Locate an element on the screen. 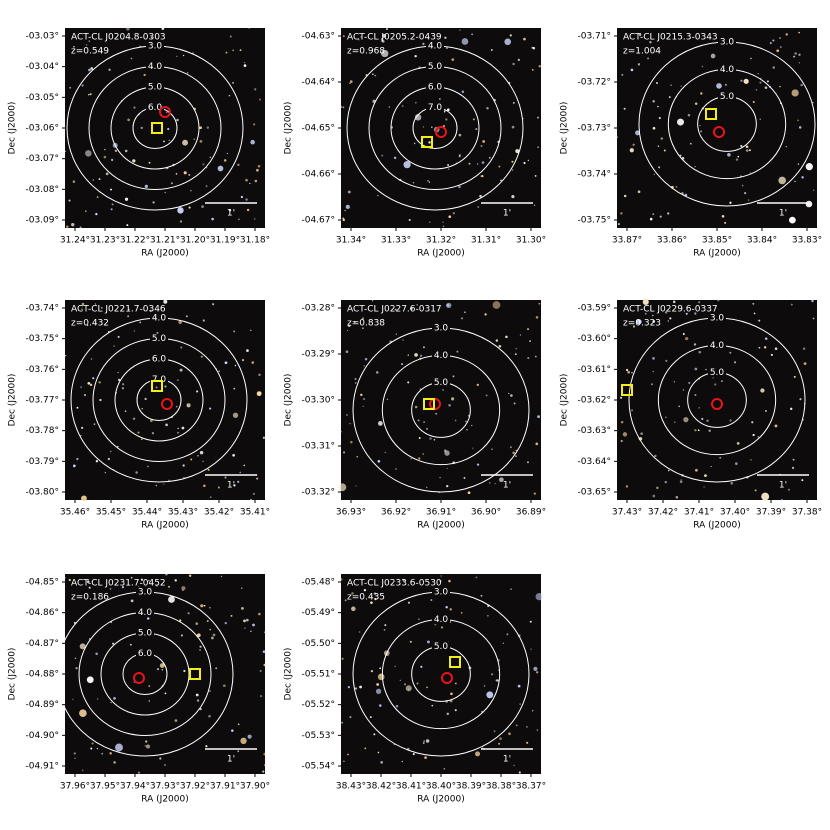  y-tick-label: -03.76° is located at coordinates (42, 370).